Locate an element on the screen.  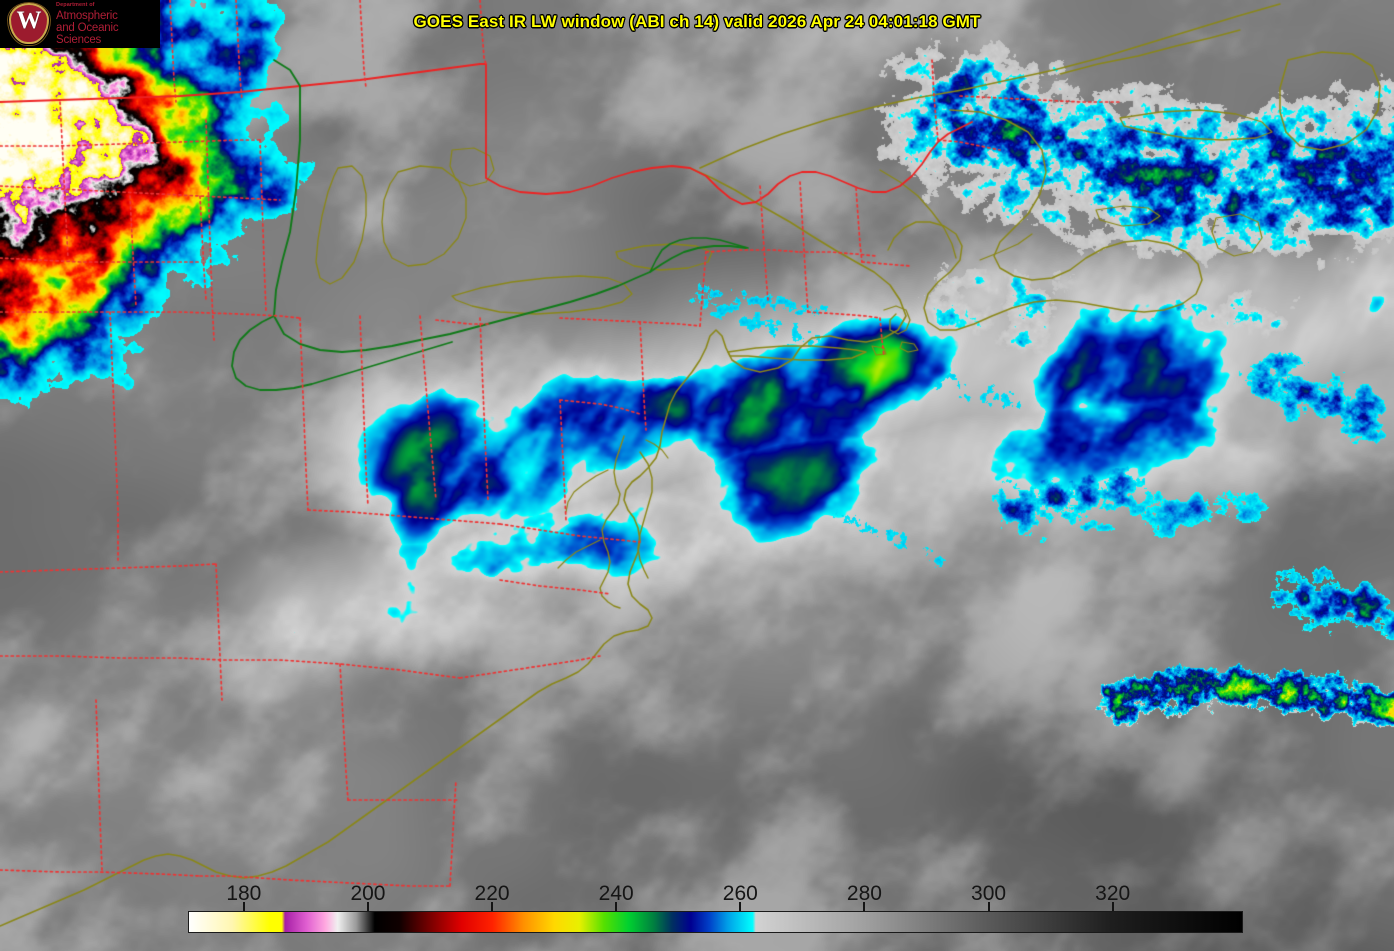
uw-crest-icon: W is located at coordinates (29, 24).